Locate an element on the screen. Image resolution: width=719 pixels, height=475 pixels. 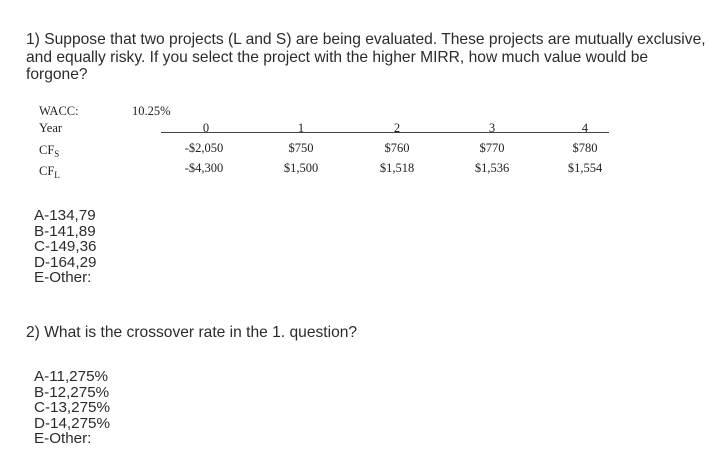
cfs-year-4: $780 is located at coordinates (585, 148).